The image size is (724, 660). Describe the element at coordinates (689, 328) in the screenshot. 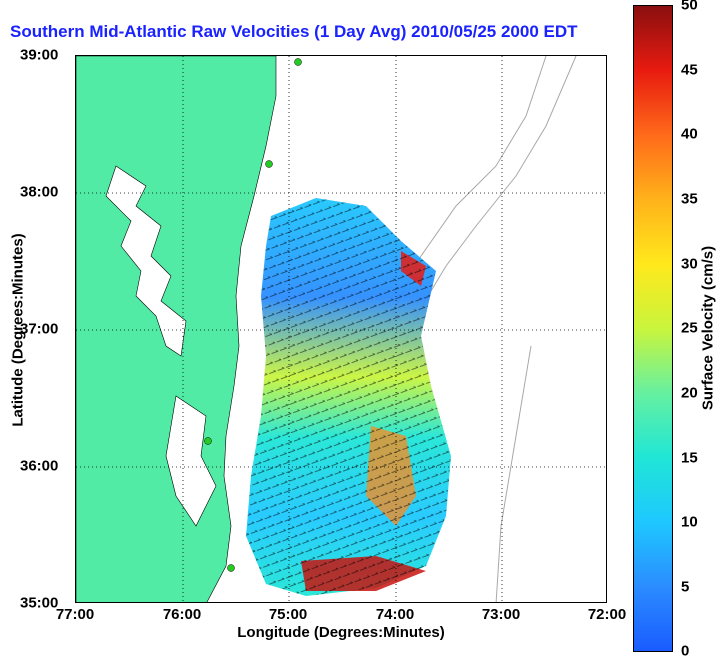

I see `colorbar-tick: 25` at that location.